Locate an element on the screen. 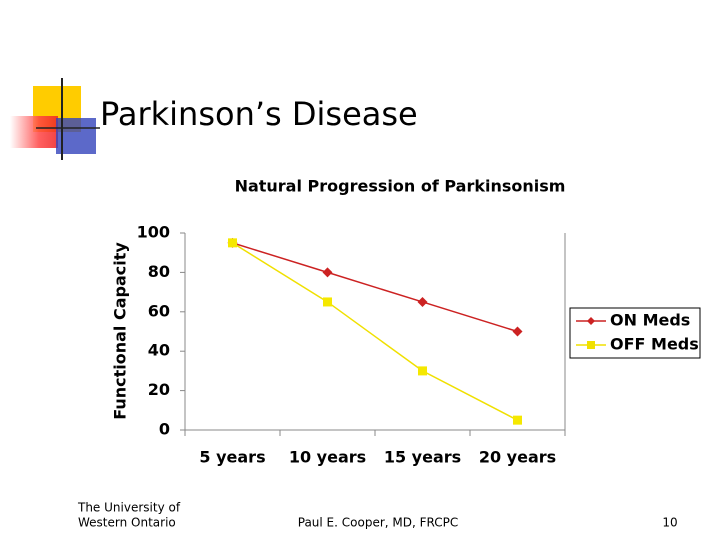 The image size is (720, 540). logo is located at coordinates (55, 119).